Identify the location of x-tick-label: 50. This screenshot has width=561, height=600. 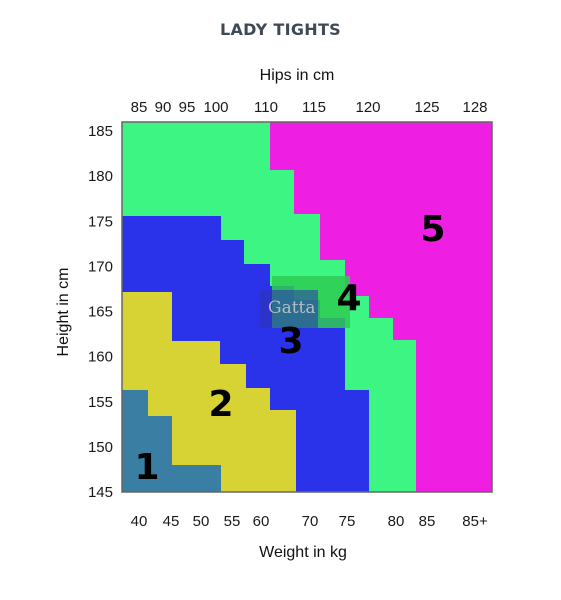
(201, 521).